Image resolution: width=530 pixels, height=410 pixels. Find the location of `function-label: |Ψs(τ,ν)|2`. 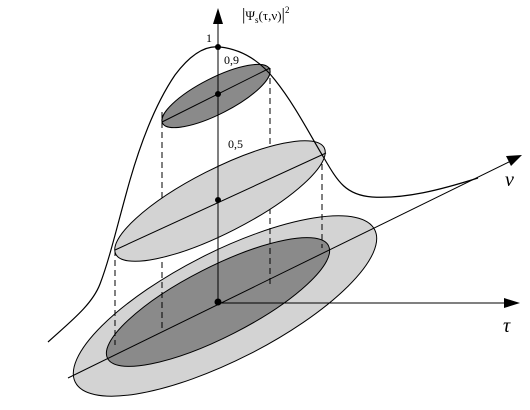

function-label: |Ψs(τ,ν)|2 is located at coordinates (265, 15).